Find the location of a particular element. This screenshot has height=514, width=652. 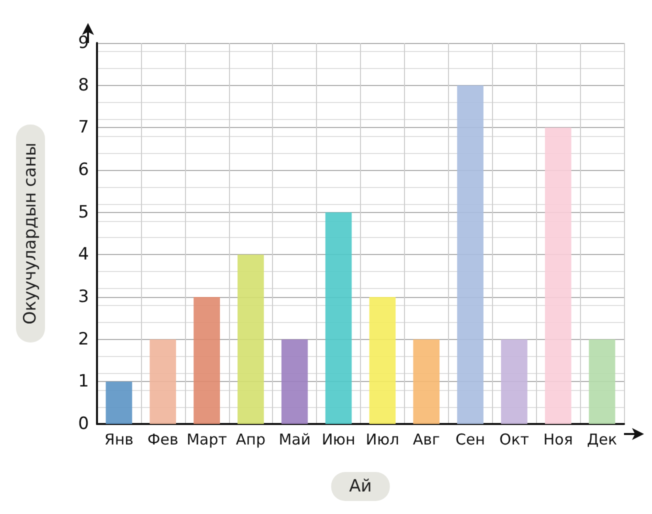

y-tick-label: 5 is located at coordinates (83, 212).